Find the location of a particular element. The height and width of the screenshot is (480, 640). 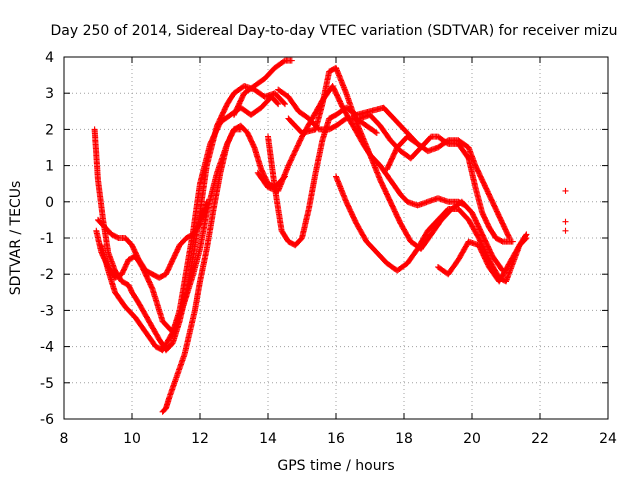

y-tick-label: -3 is located at coordinates (47, 311).